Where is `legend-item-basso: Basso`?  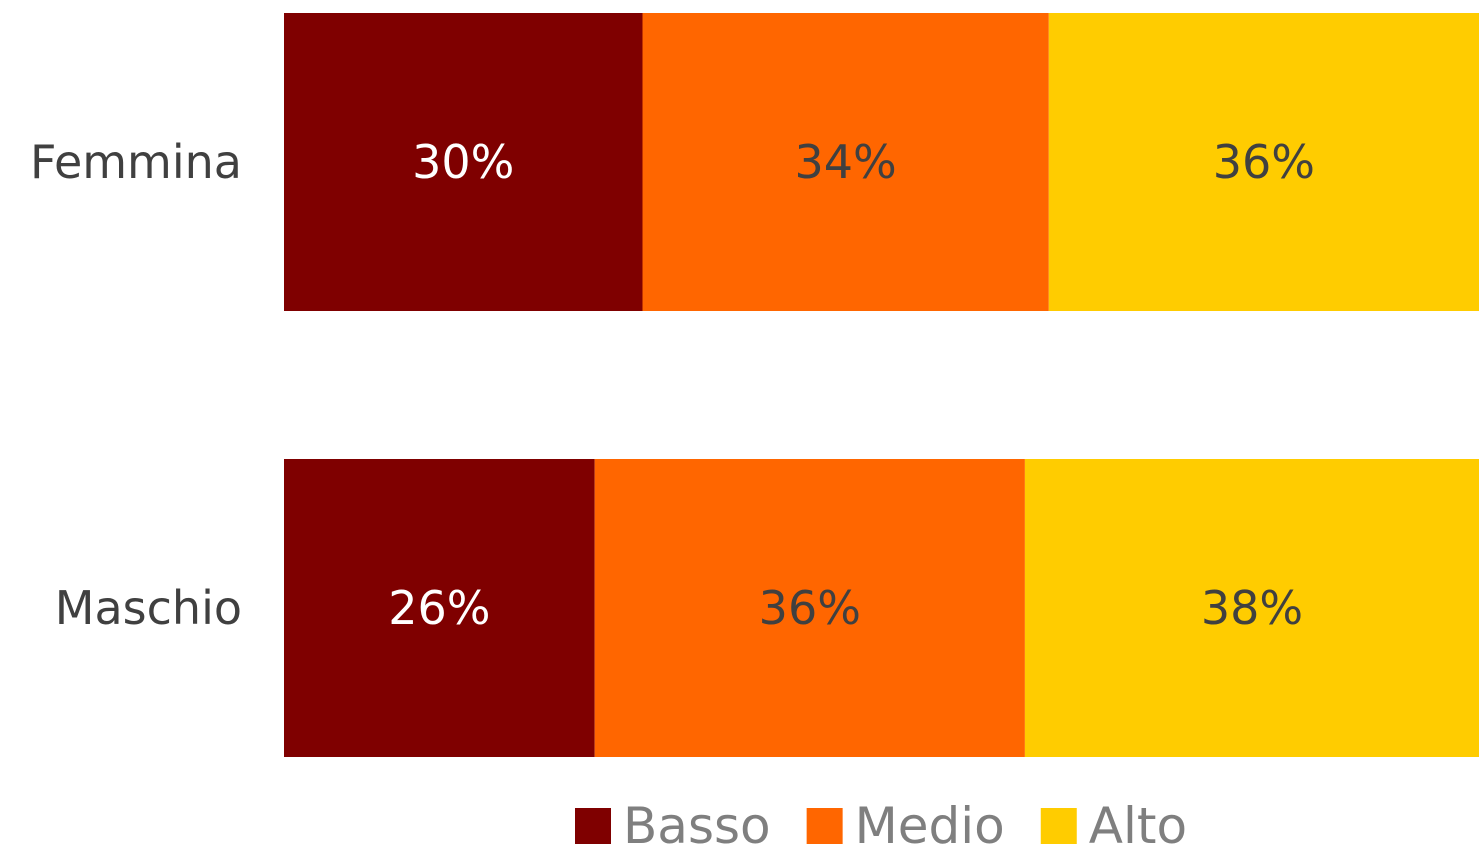 legend-item-basso: Basso is located at coordinates (673, 822).